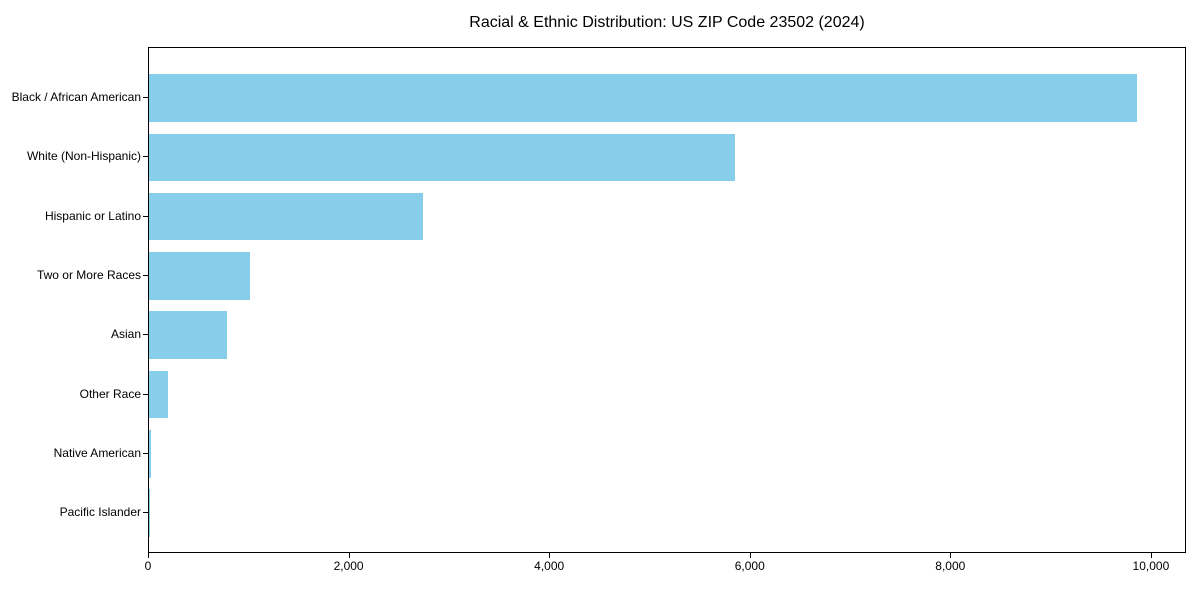 Image resolution: width=1200 pixels, height=600 pixels. Describe the element at coordinates (100, 512) in the screenshot. I see `y-axis-tick-label: Pacific Islander` at that location.